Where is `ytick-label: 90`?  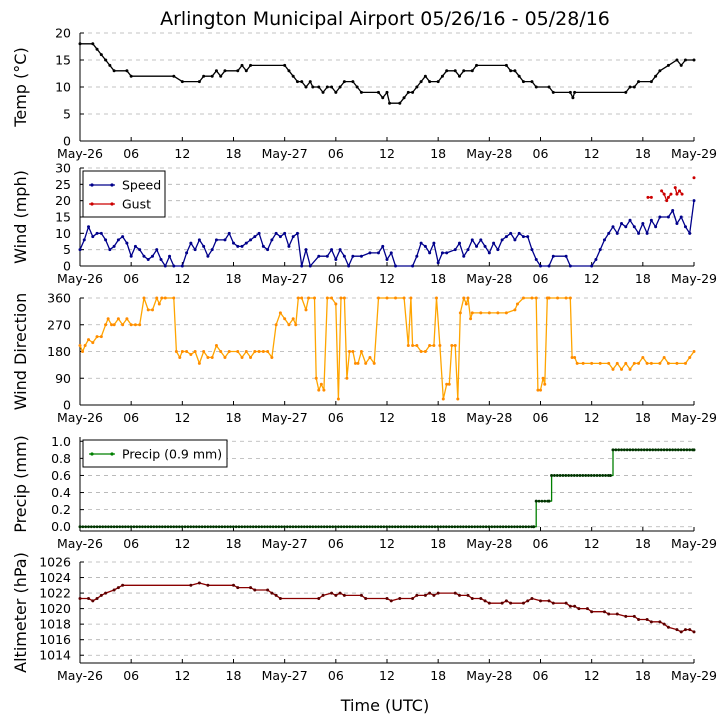 ytick-label: 90 is located at coordinates (63, 378).